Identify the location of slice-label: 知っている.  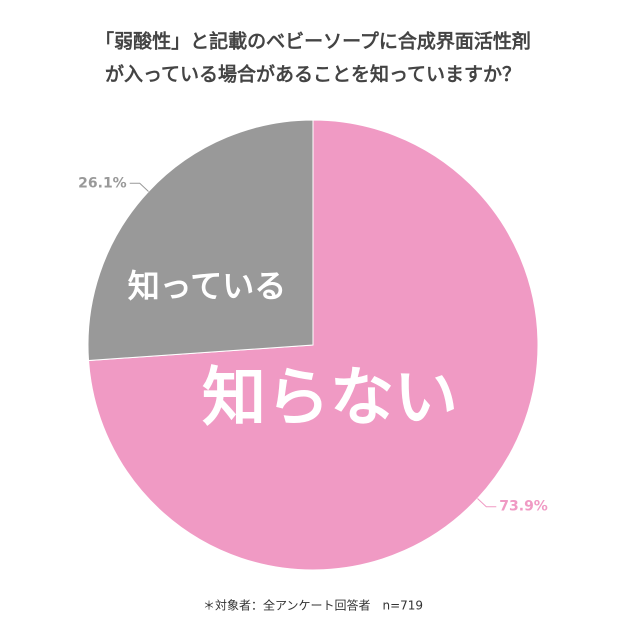
(207, 286).